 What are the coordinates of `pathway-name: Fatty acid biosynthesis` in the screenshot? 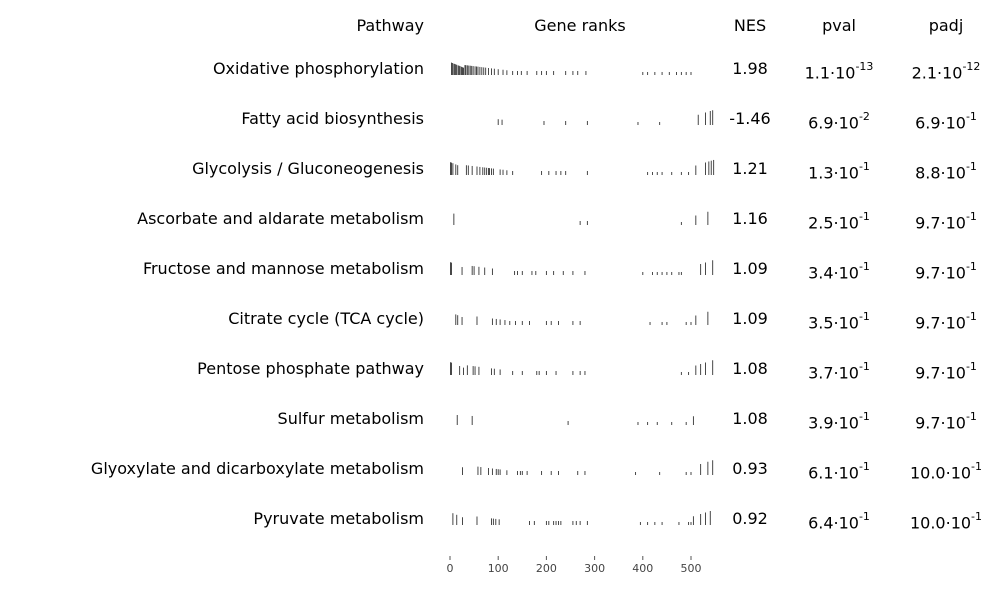 It's located at (332, 118).